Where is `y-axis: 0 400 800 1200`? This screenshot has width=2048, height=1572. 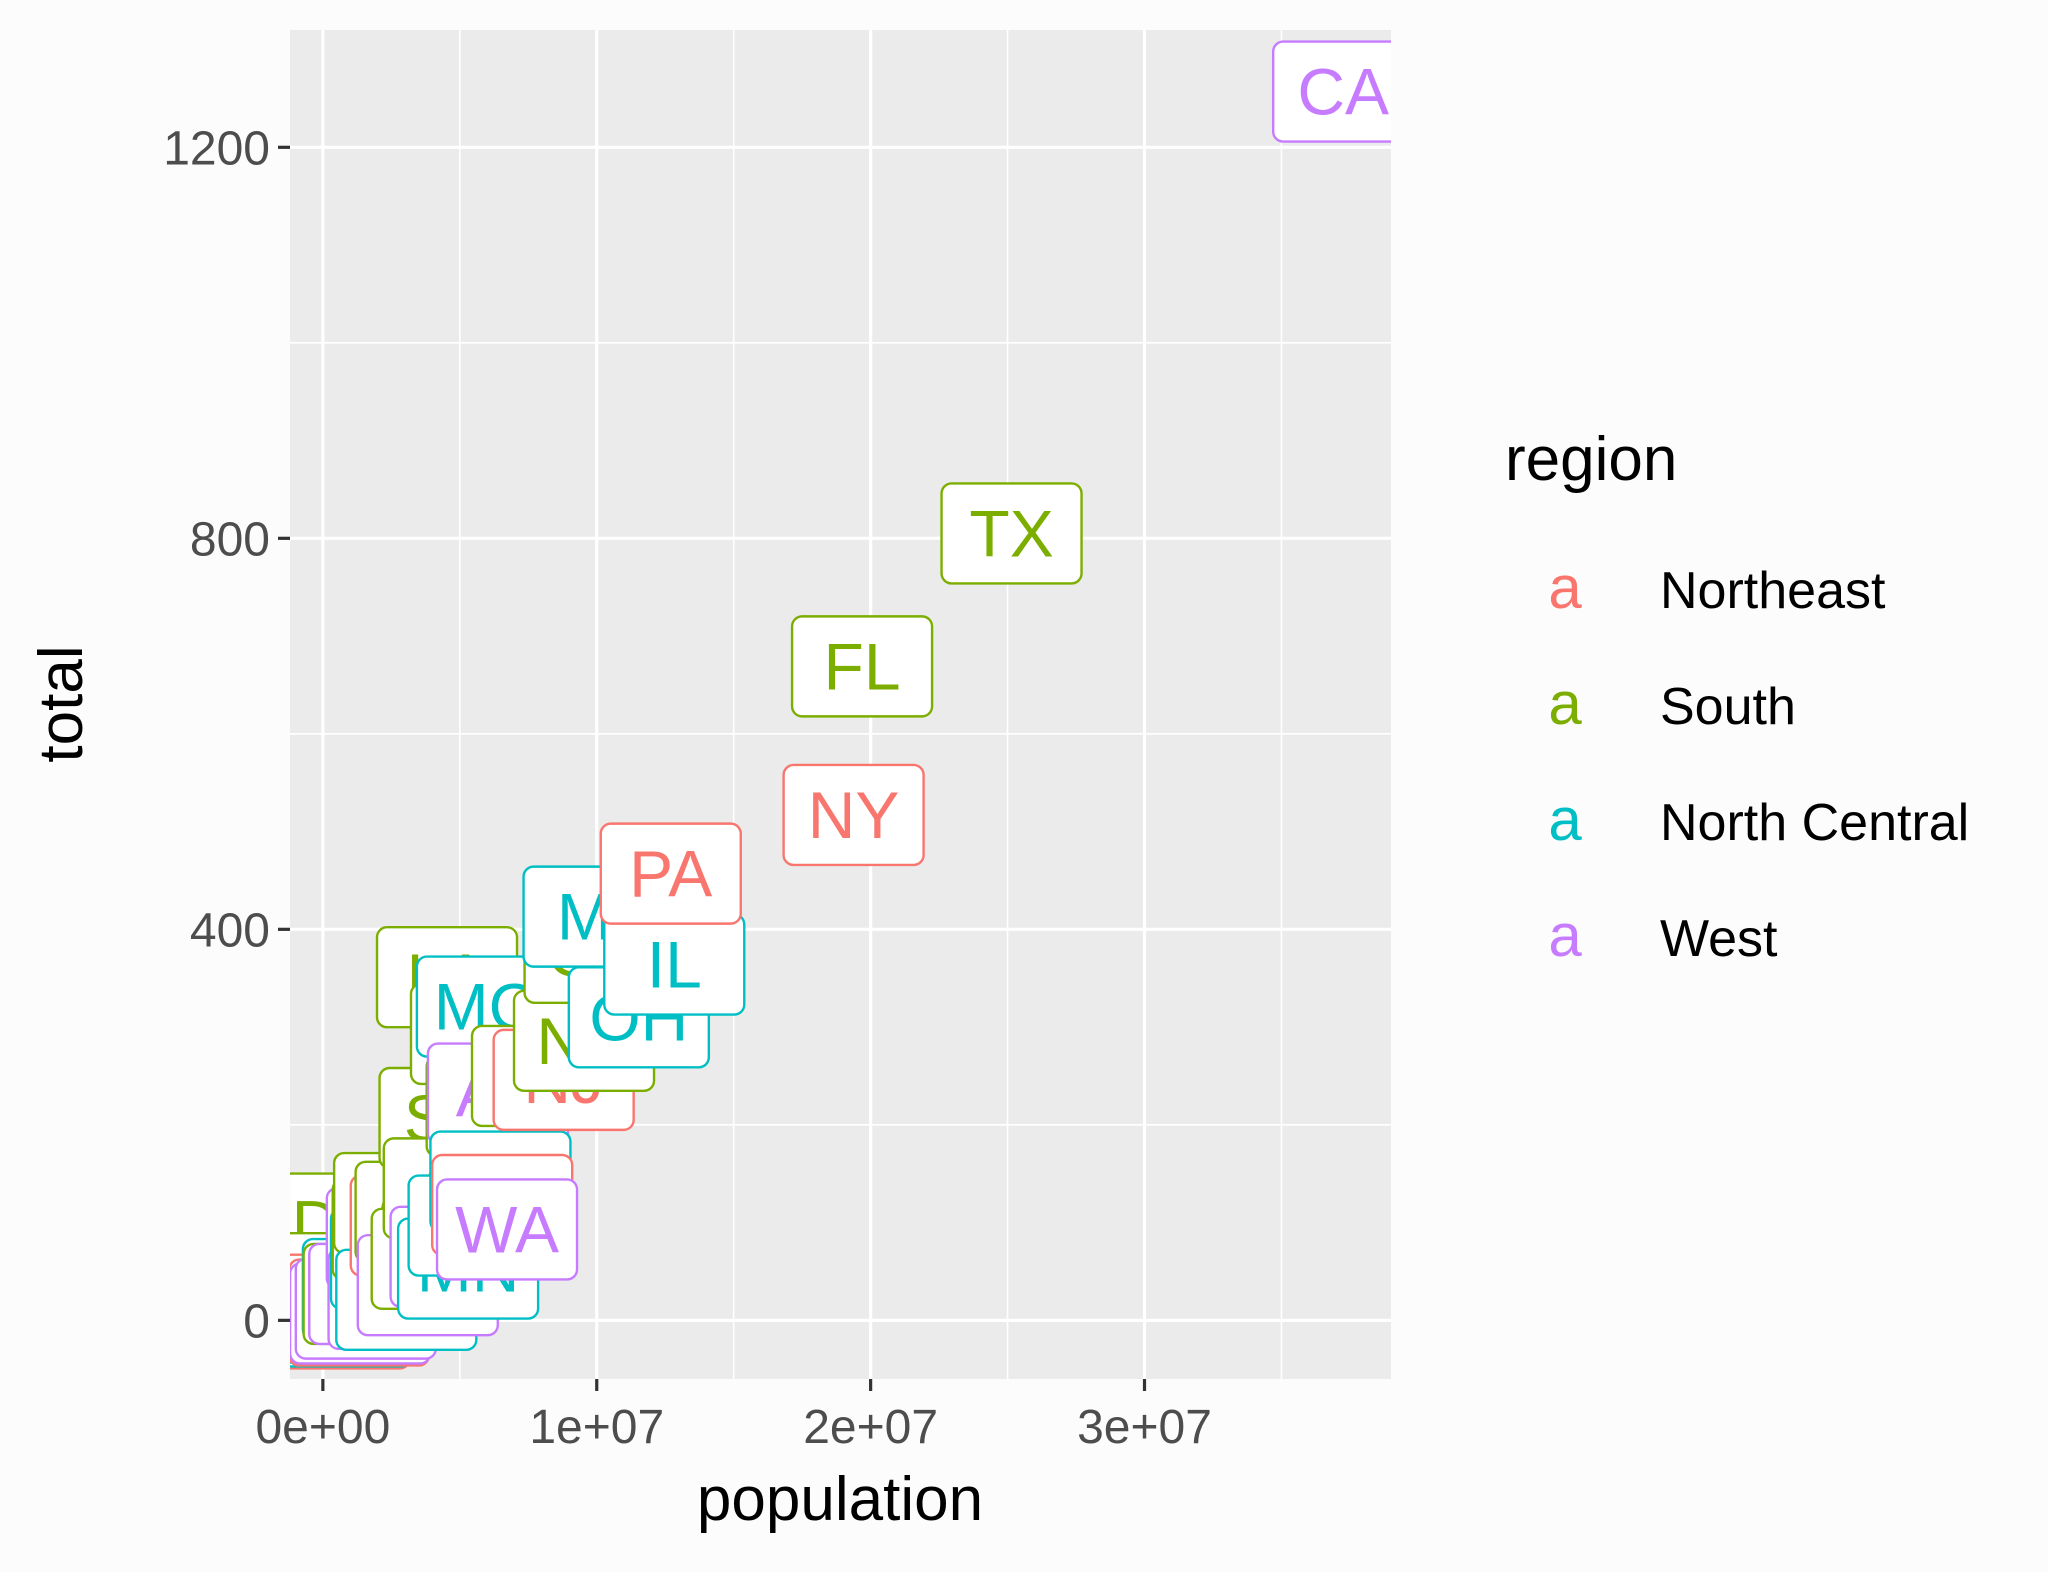 y-axis: 0 400 800 1200 is located at coordinates (226, 735).